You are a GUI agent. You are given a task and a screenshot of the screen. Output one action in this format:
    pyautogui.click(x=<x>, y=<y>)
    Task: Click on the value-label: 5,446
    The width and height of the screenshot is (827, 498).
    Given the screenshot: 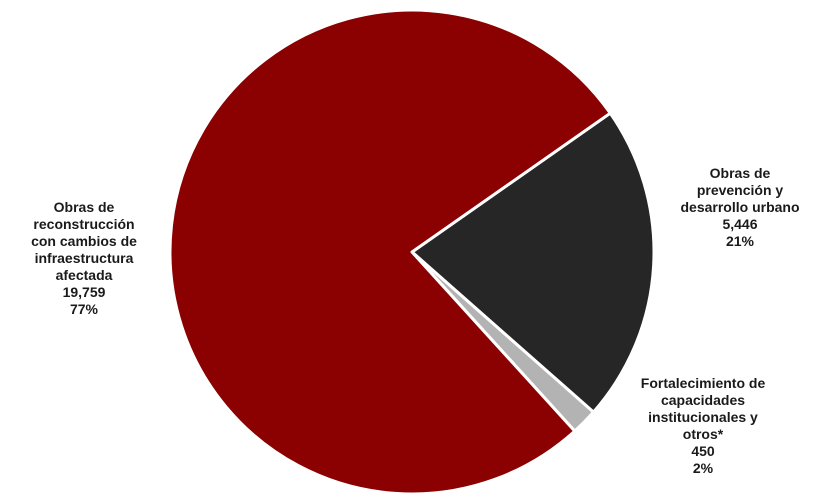 What is the action you would take?
    pyautogui.click(x=740, y=224)
    